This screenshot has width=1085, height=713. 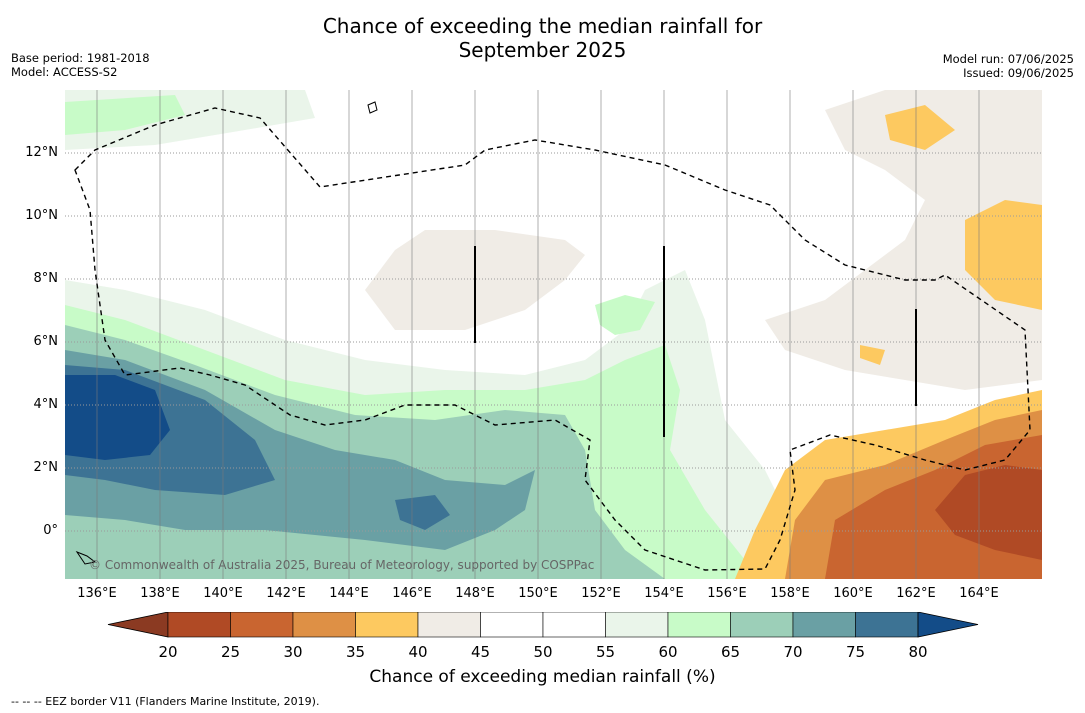 I want to click on colorbar-tick-label: 55, so click(x=605, y=652).